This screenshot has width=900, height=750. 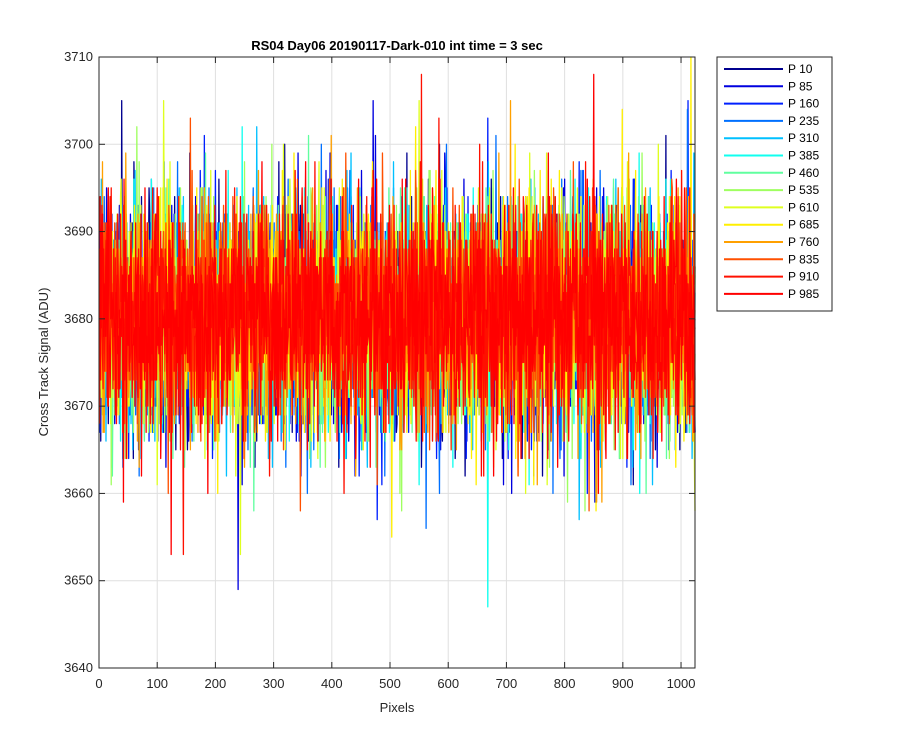 I want to click on legend-label: P 460, so click(x=803, y=173).